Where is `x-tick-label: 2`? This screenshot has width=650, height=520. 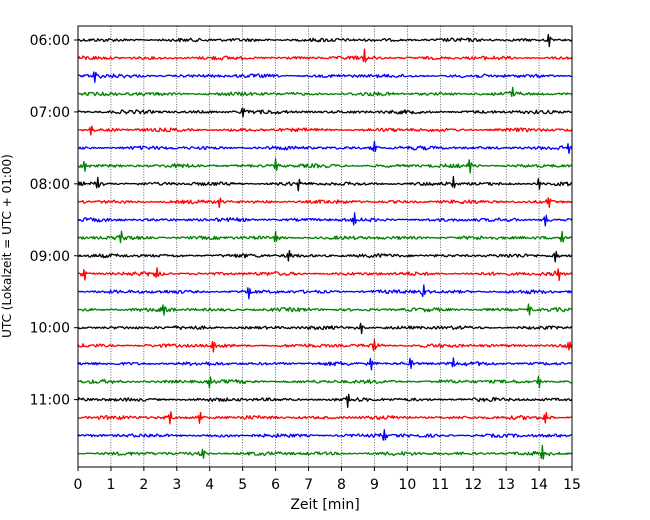
x-tick-label: 2 is located at coordinates (143, 485).